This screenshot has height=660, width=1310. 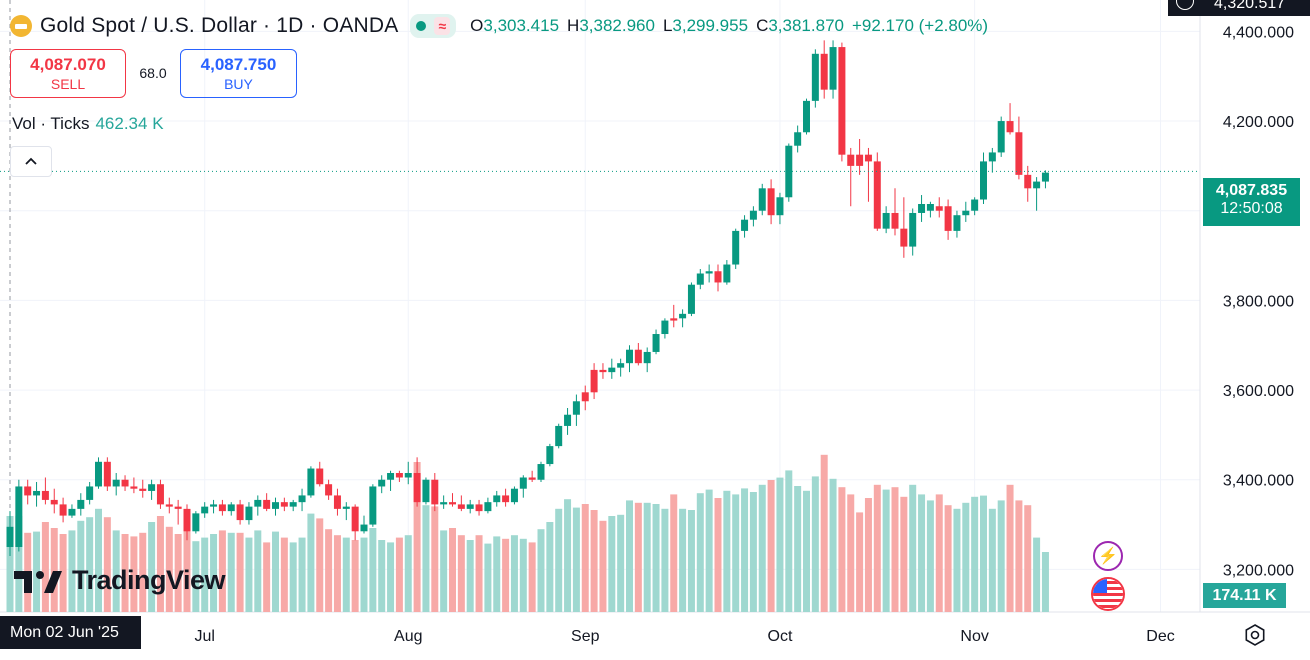 What do you see at coordinates (477, 25) in the screenshot?
I see `open-label: O` at bounding box center [477, 25].